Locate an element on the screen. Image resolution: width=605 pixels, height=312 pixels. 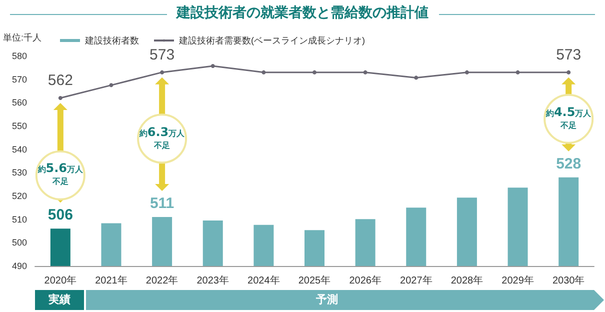
text: 予測 is located at coordinates (345, 300).